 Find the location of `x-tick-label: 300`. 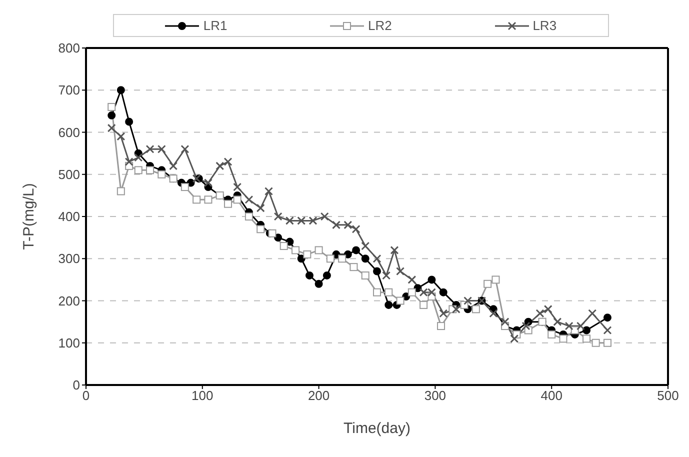

x-tick-label: 300 is located at coordinates (435, 396).